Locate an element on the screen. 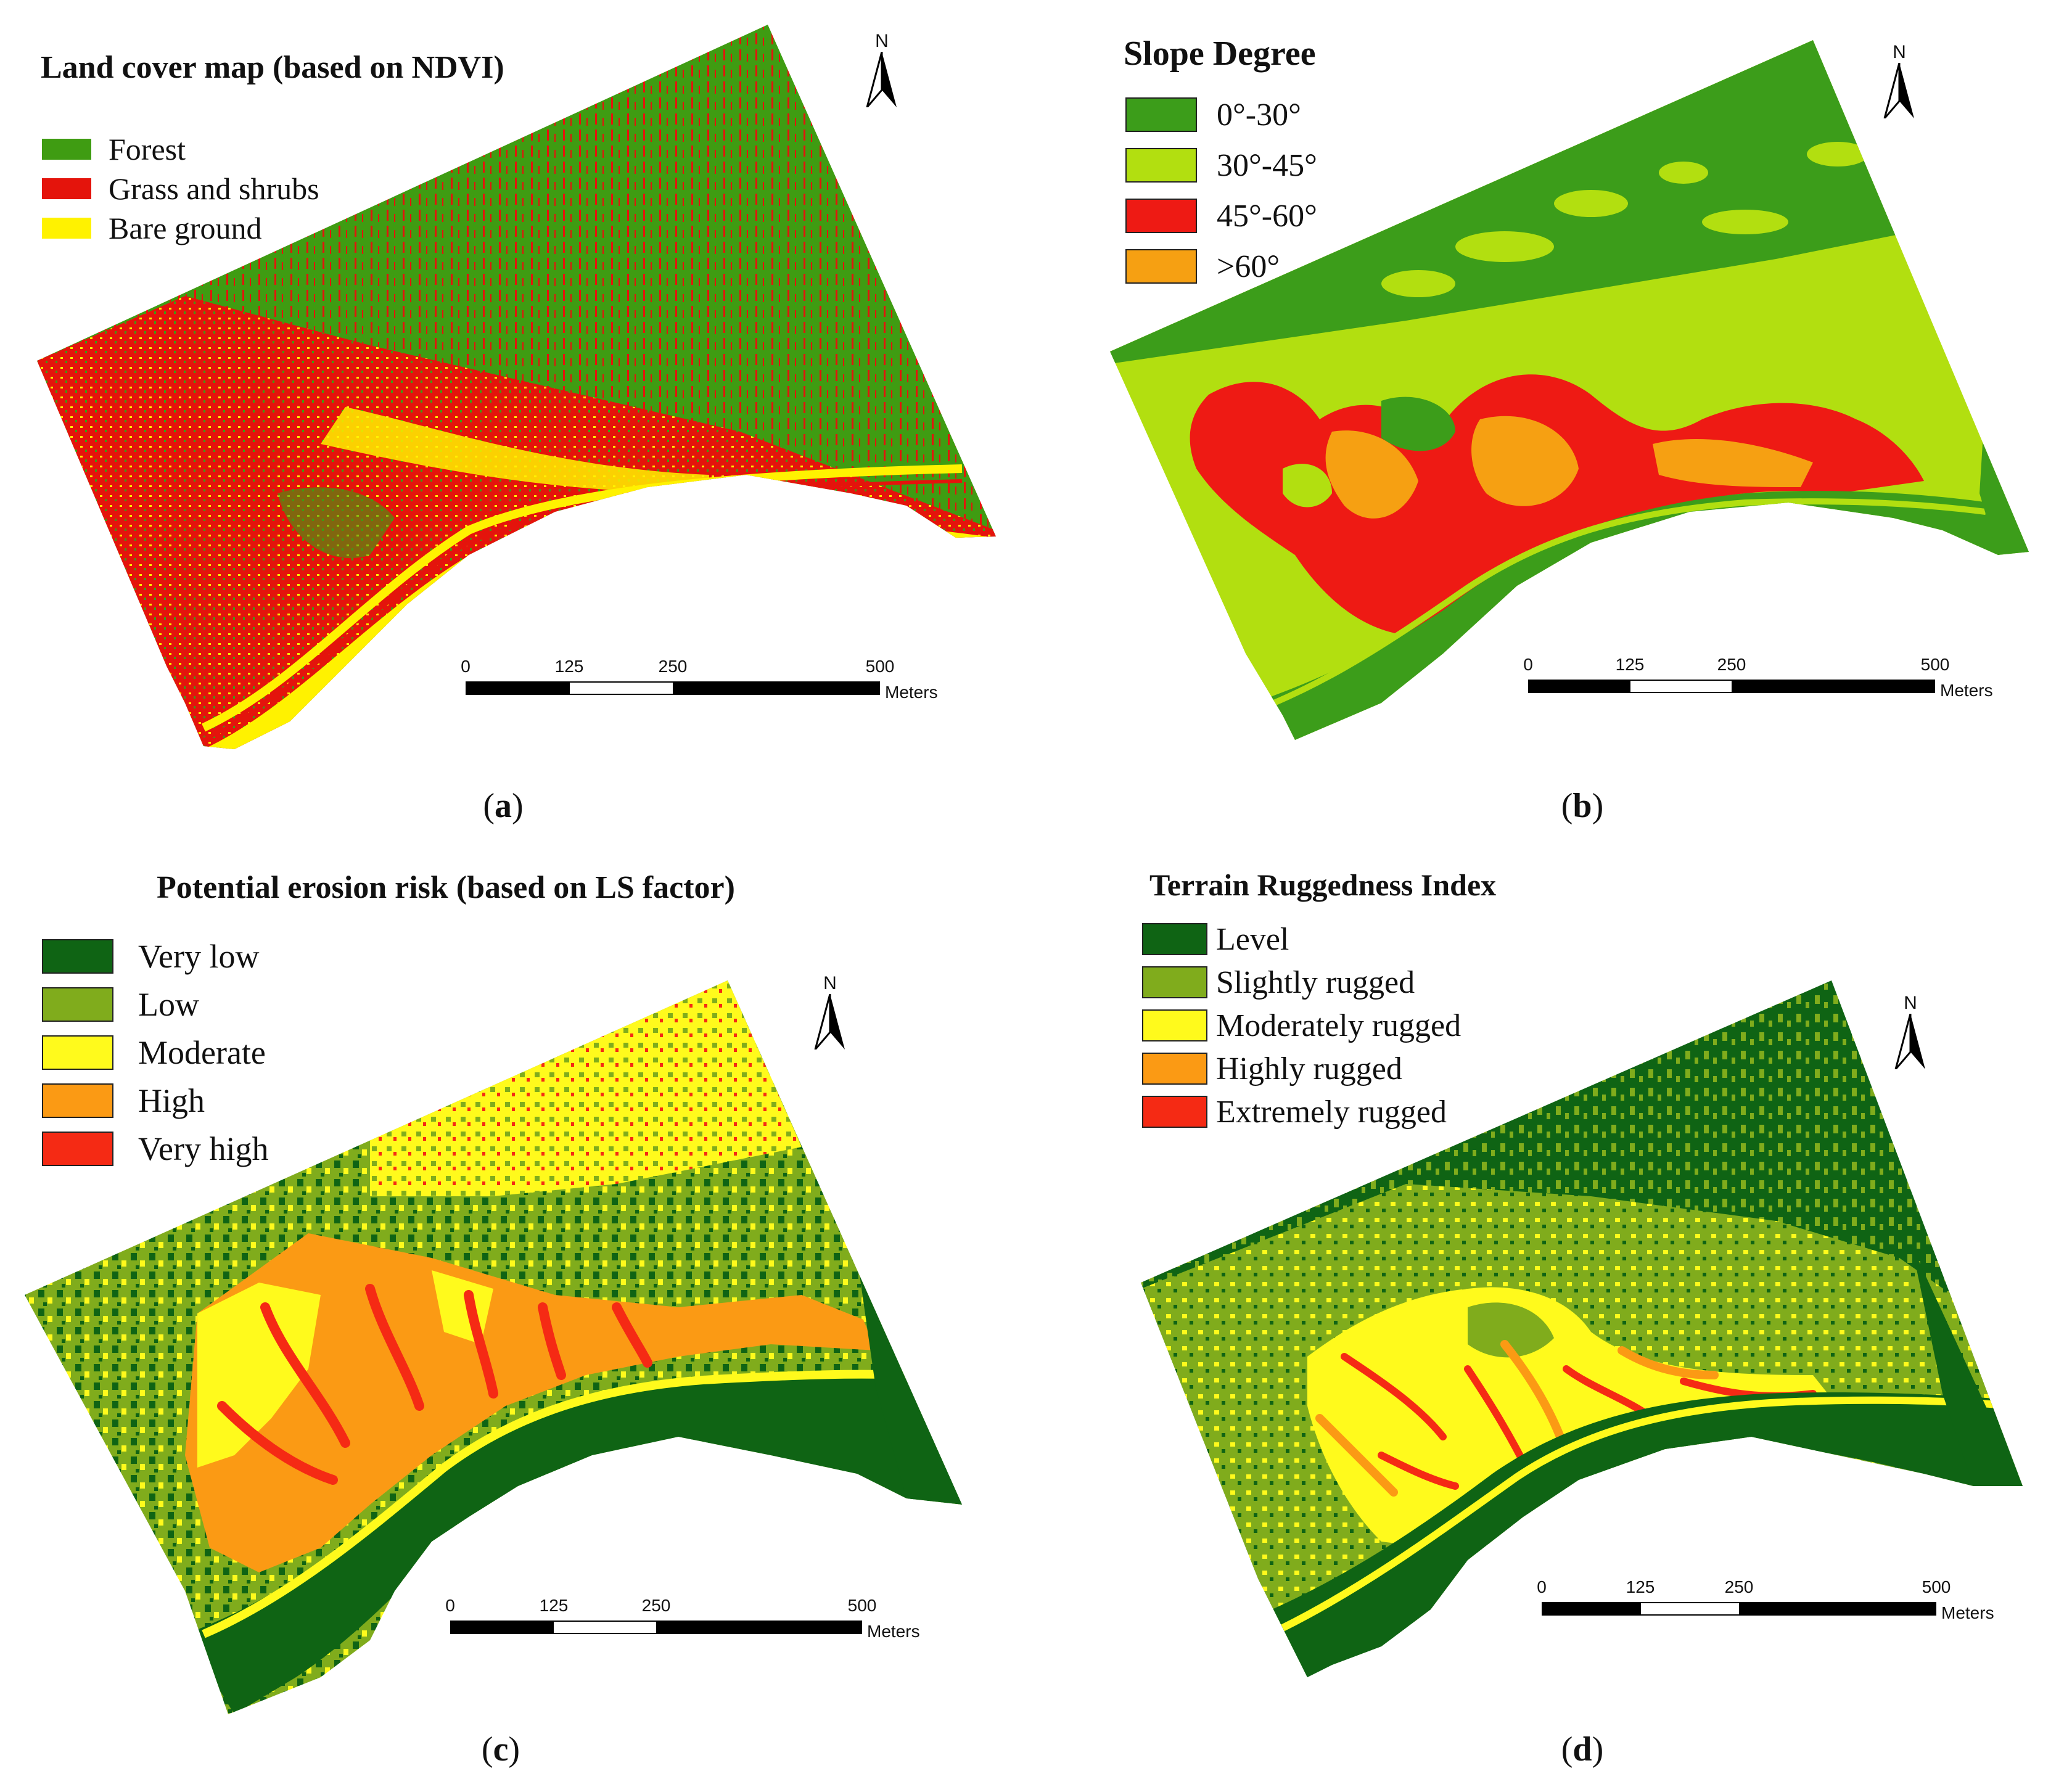 The image size is (2072, 1787). legend-item: High is located at coordinates (155, 1101).